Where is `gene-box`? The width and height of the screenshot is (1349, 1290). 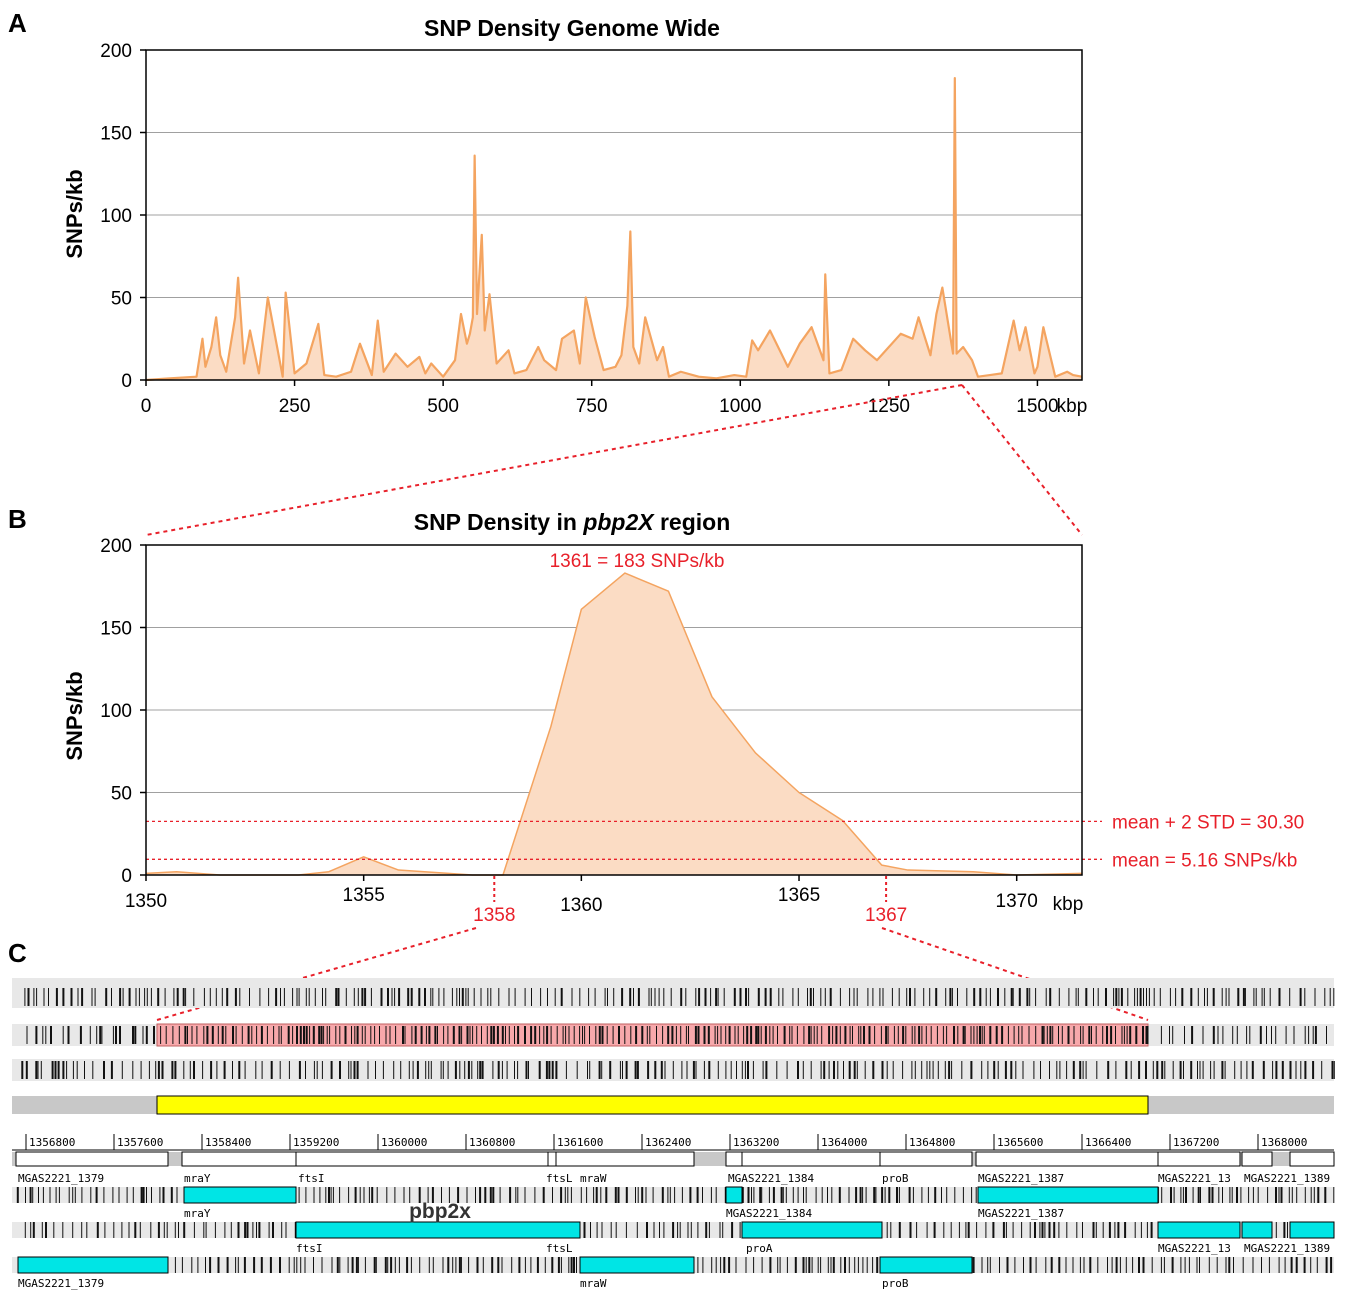
gene-box is located at coordinates (239, 1159).